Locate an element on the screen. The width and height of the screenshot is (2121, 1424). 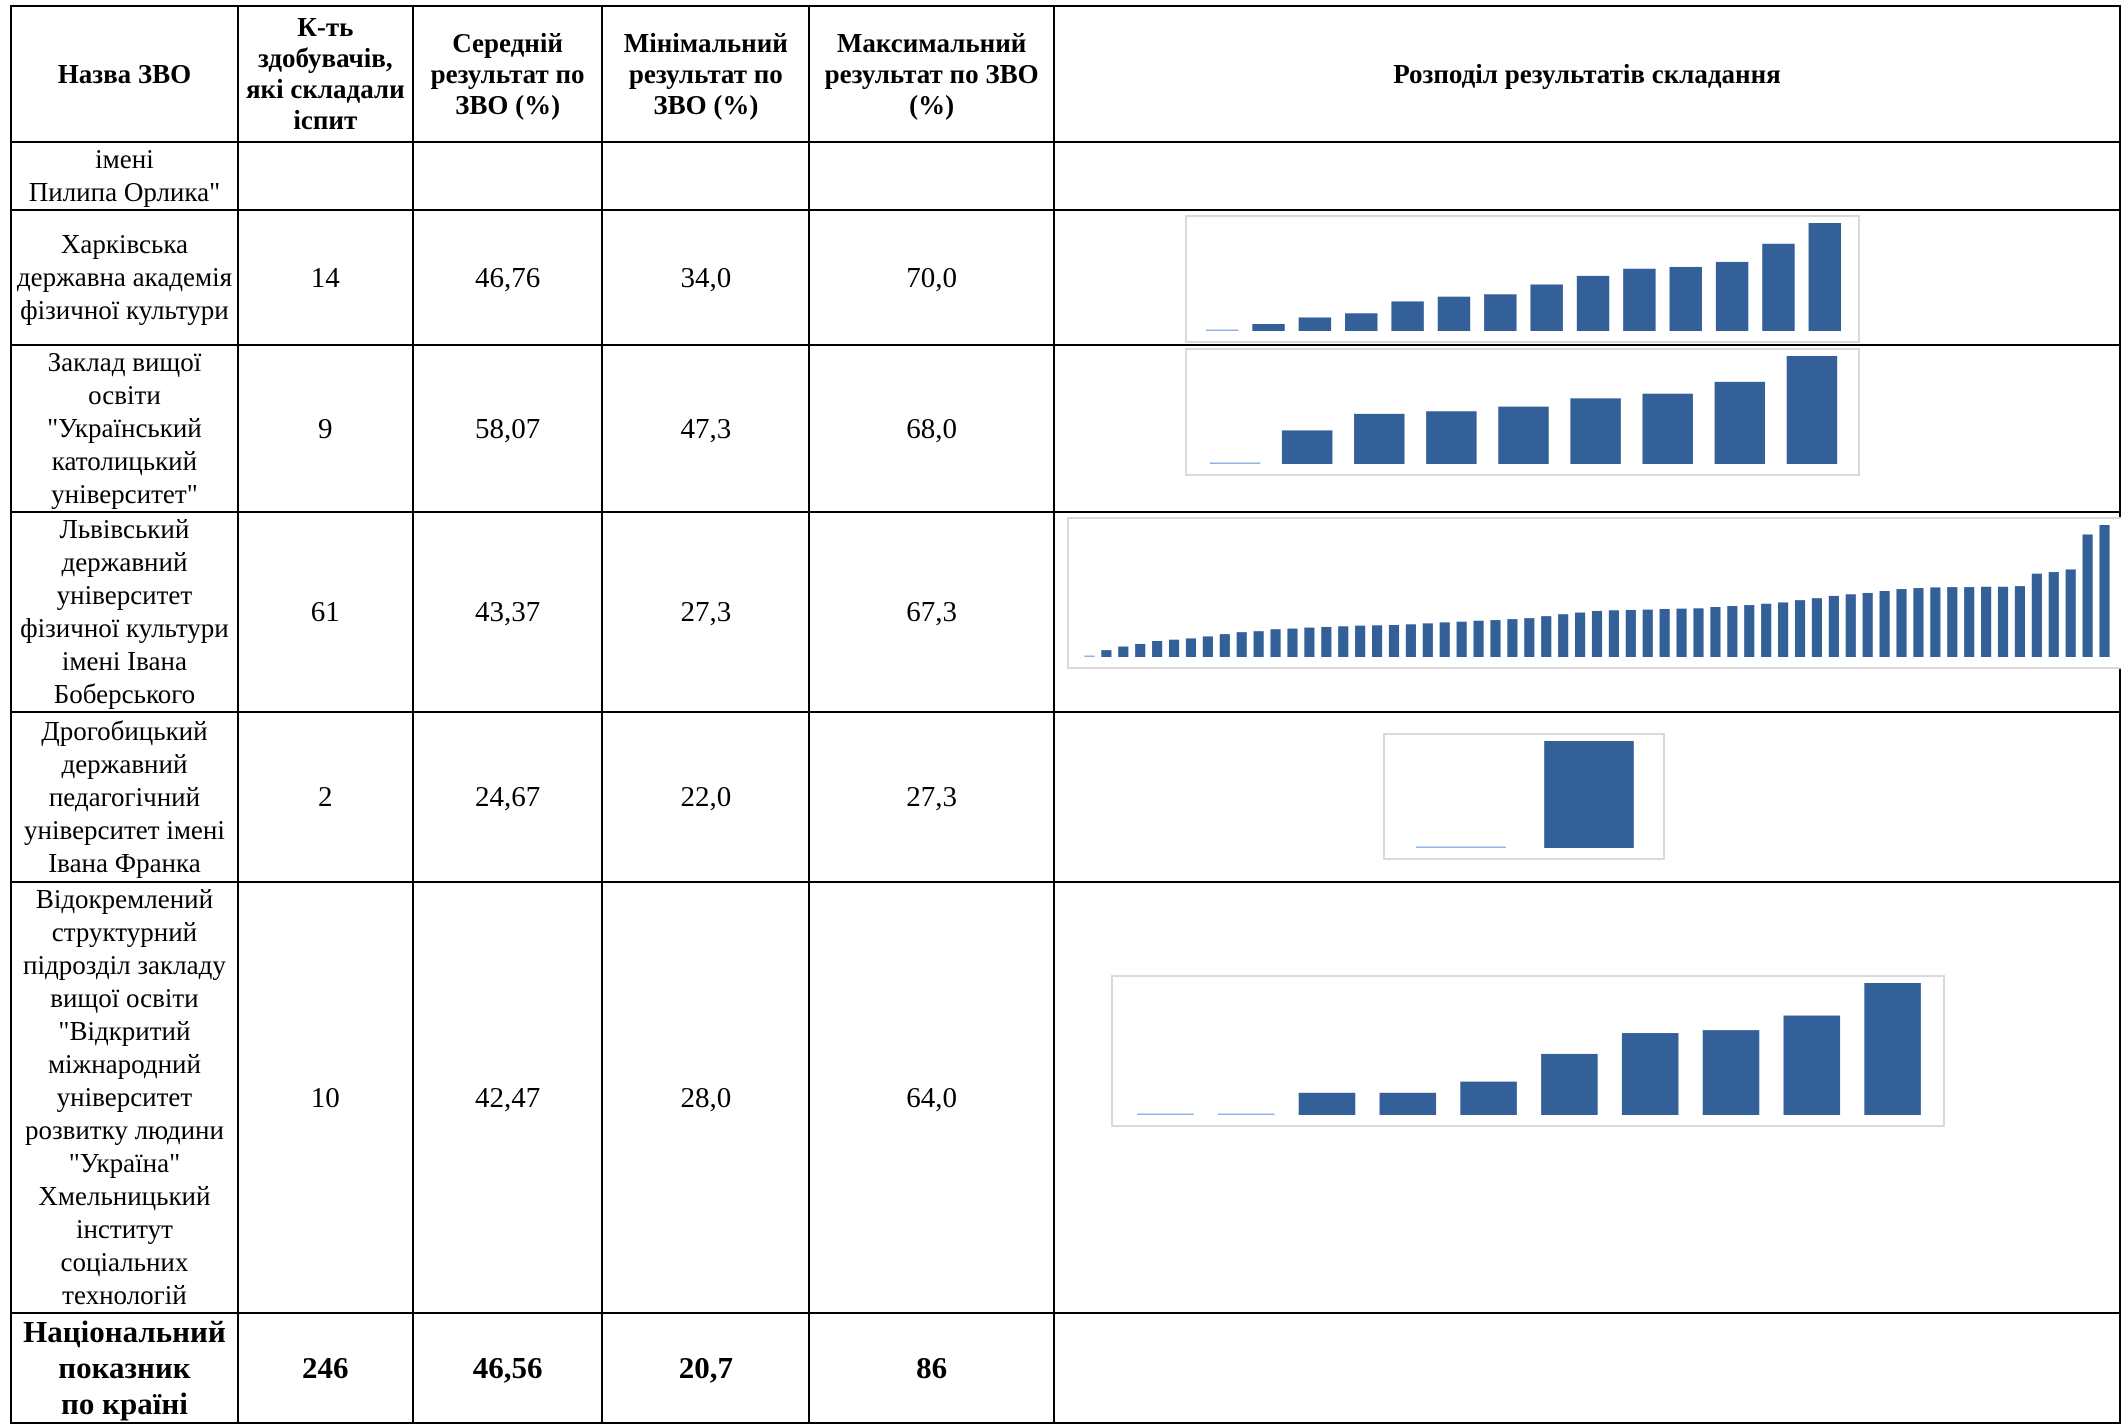
header-distribution: Розподіл результатів складання is located at coordinates (1586, 74).